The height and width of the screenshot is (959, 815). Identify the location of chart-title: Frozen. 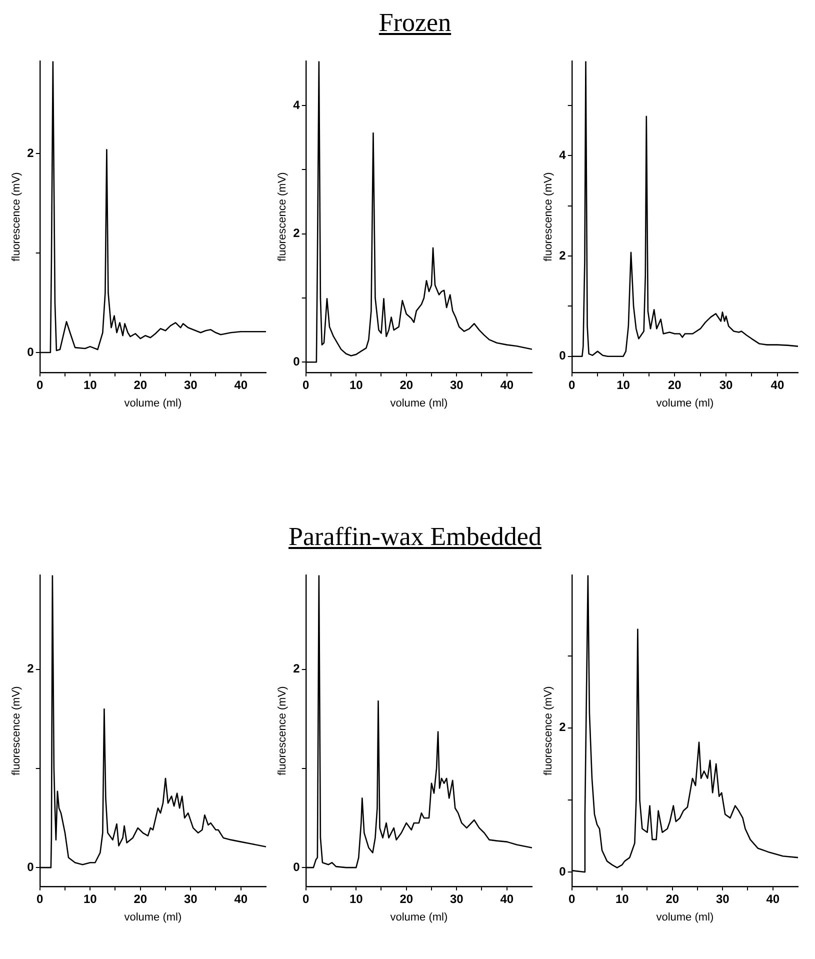
(415, 23).